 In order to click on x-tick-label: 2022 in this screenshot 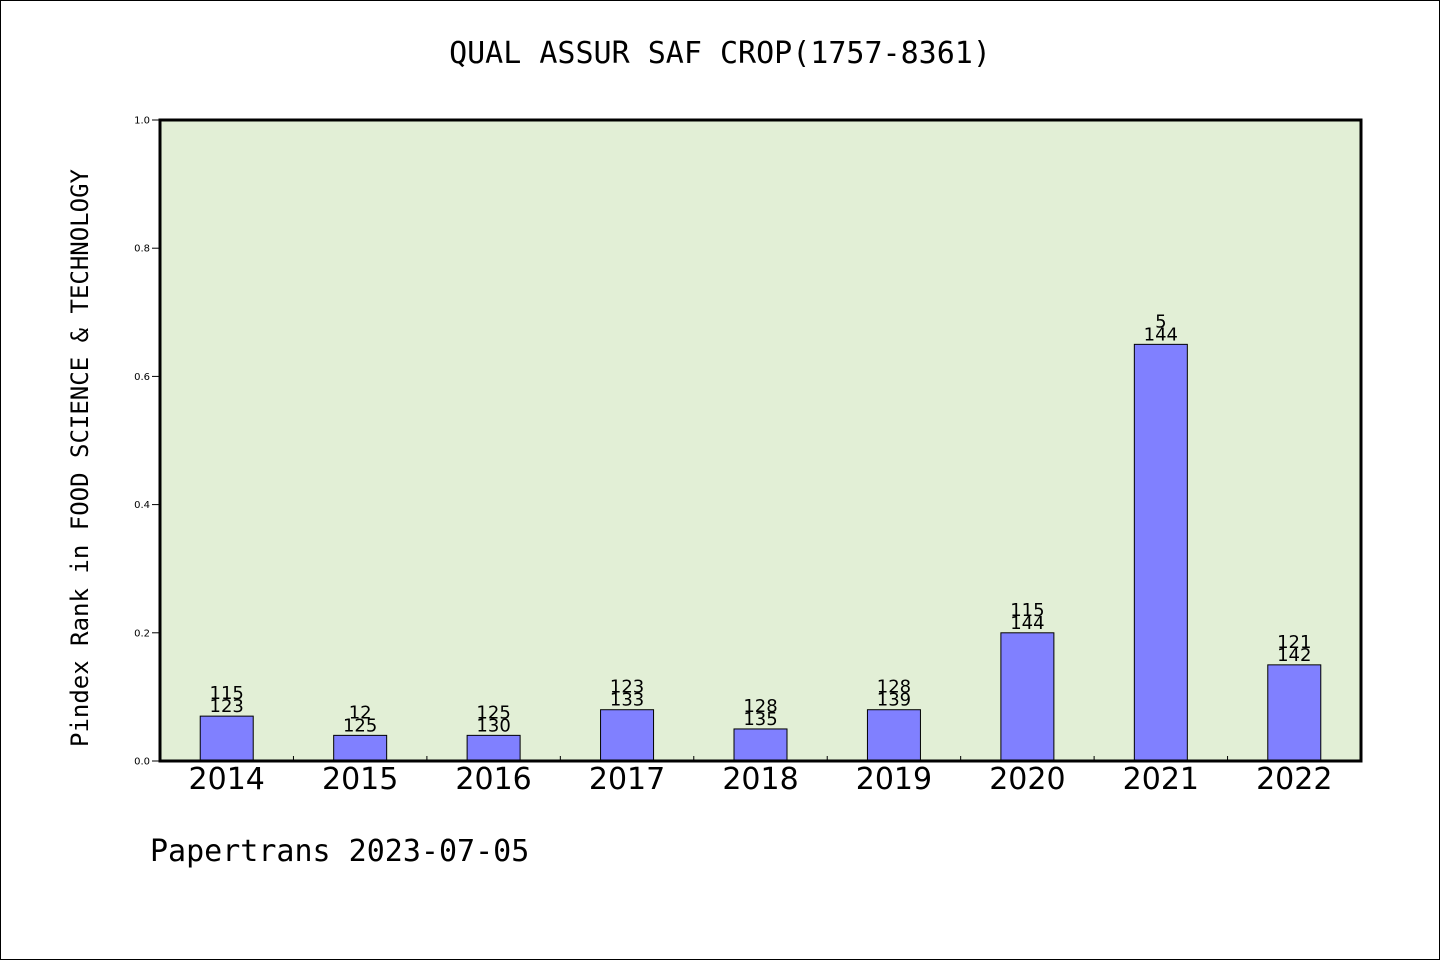, I will do `click(1294, 779)`.